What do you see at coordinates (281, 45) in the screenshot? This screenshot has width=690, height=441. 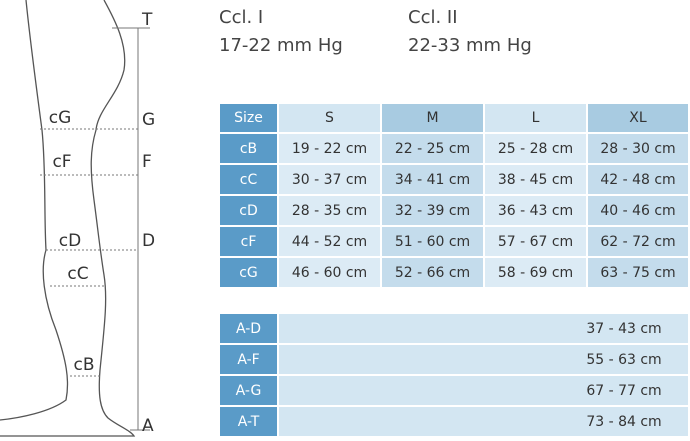 I see `class-pressure: 17-22 mm Hg` at bounding box center [281, 45].